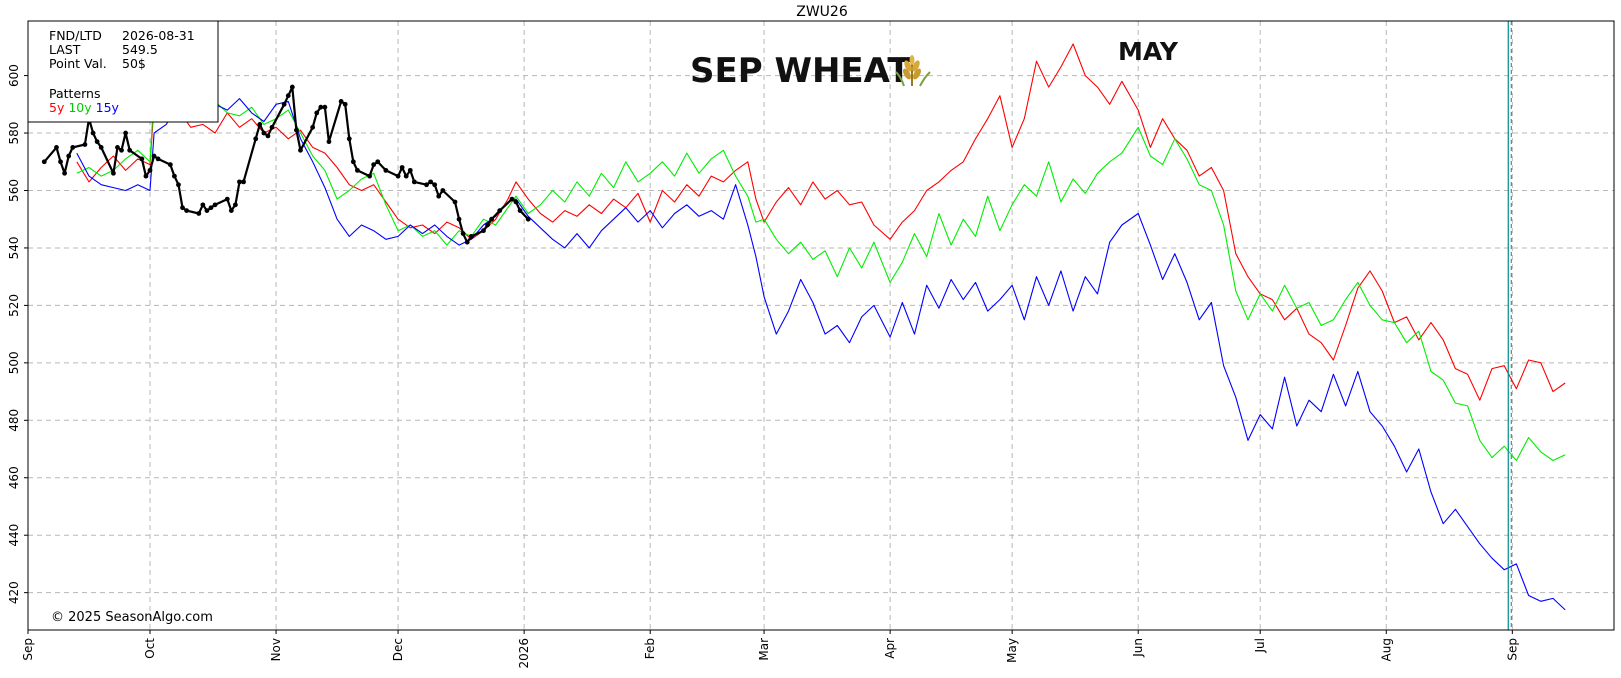  I want to click on x-tick-label: Oct, so click(150, 648).